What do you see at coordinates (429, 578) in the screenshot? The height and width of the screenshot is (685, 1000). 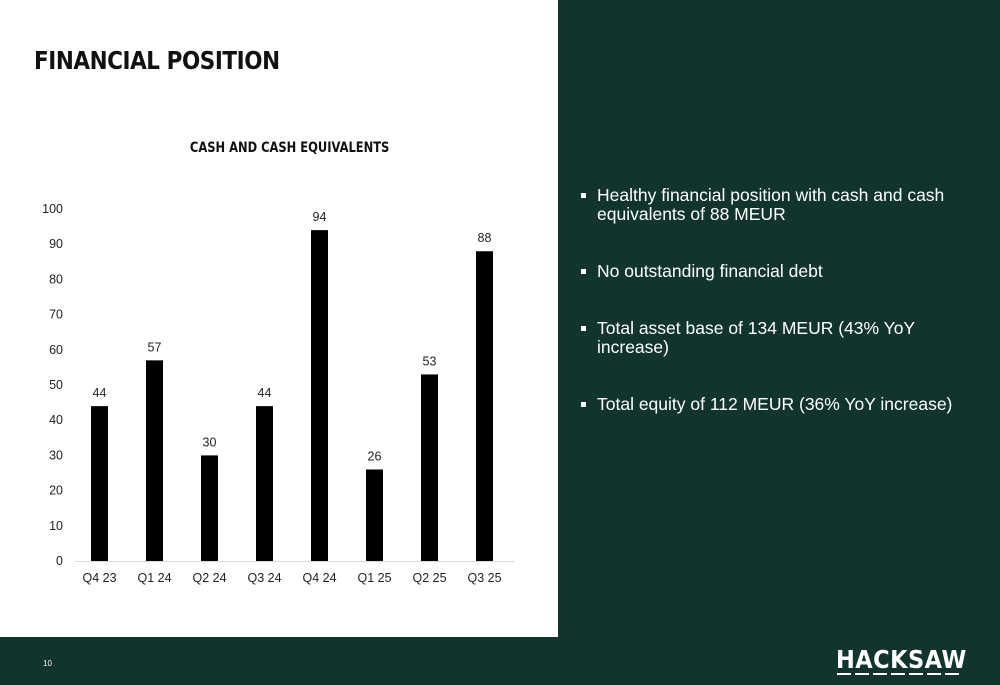 I see `x-tick-label: Q2 25` at bounding box center [429, 578].